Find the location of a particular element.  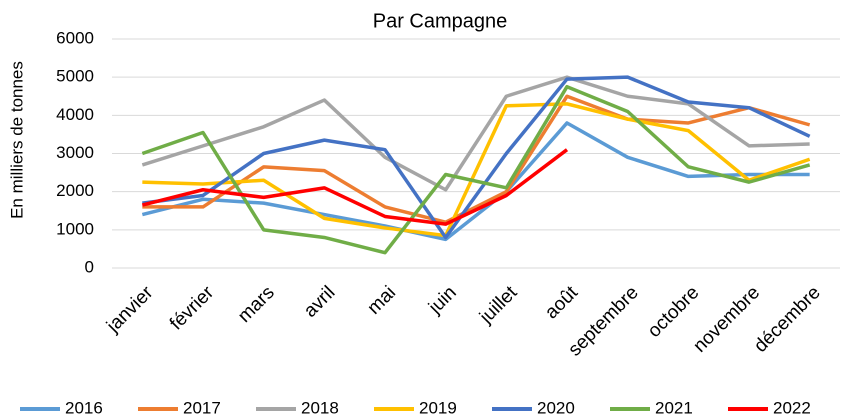

chart-title: Par Campagne is located at coordinates (440, 21).